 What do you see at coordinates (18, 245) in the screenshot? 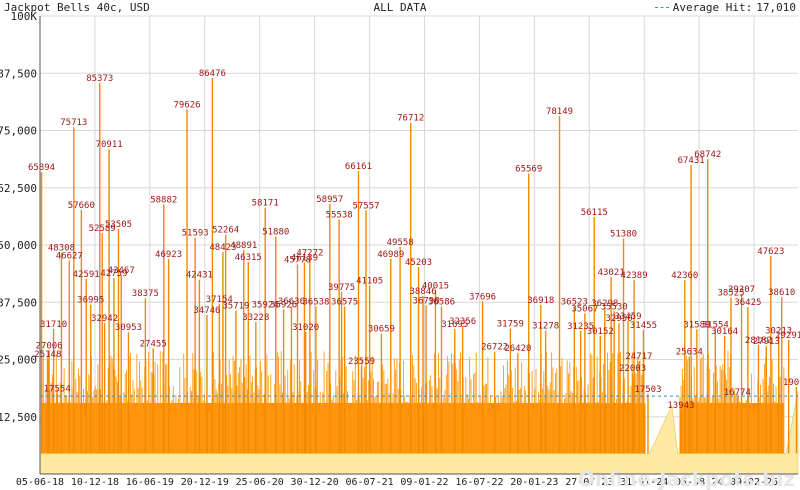
I see `y-tick-label: 50,000` at bounding box center [18, 245].